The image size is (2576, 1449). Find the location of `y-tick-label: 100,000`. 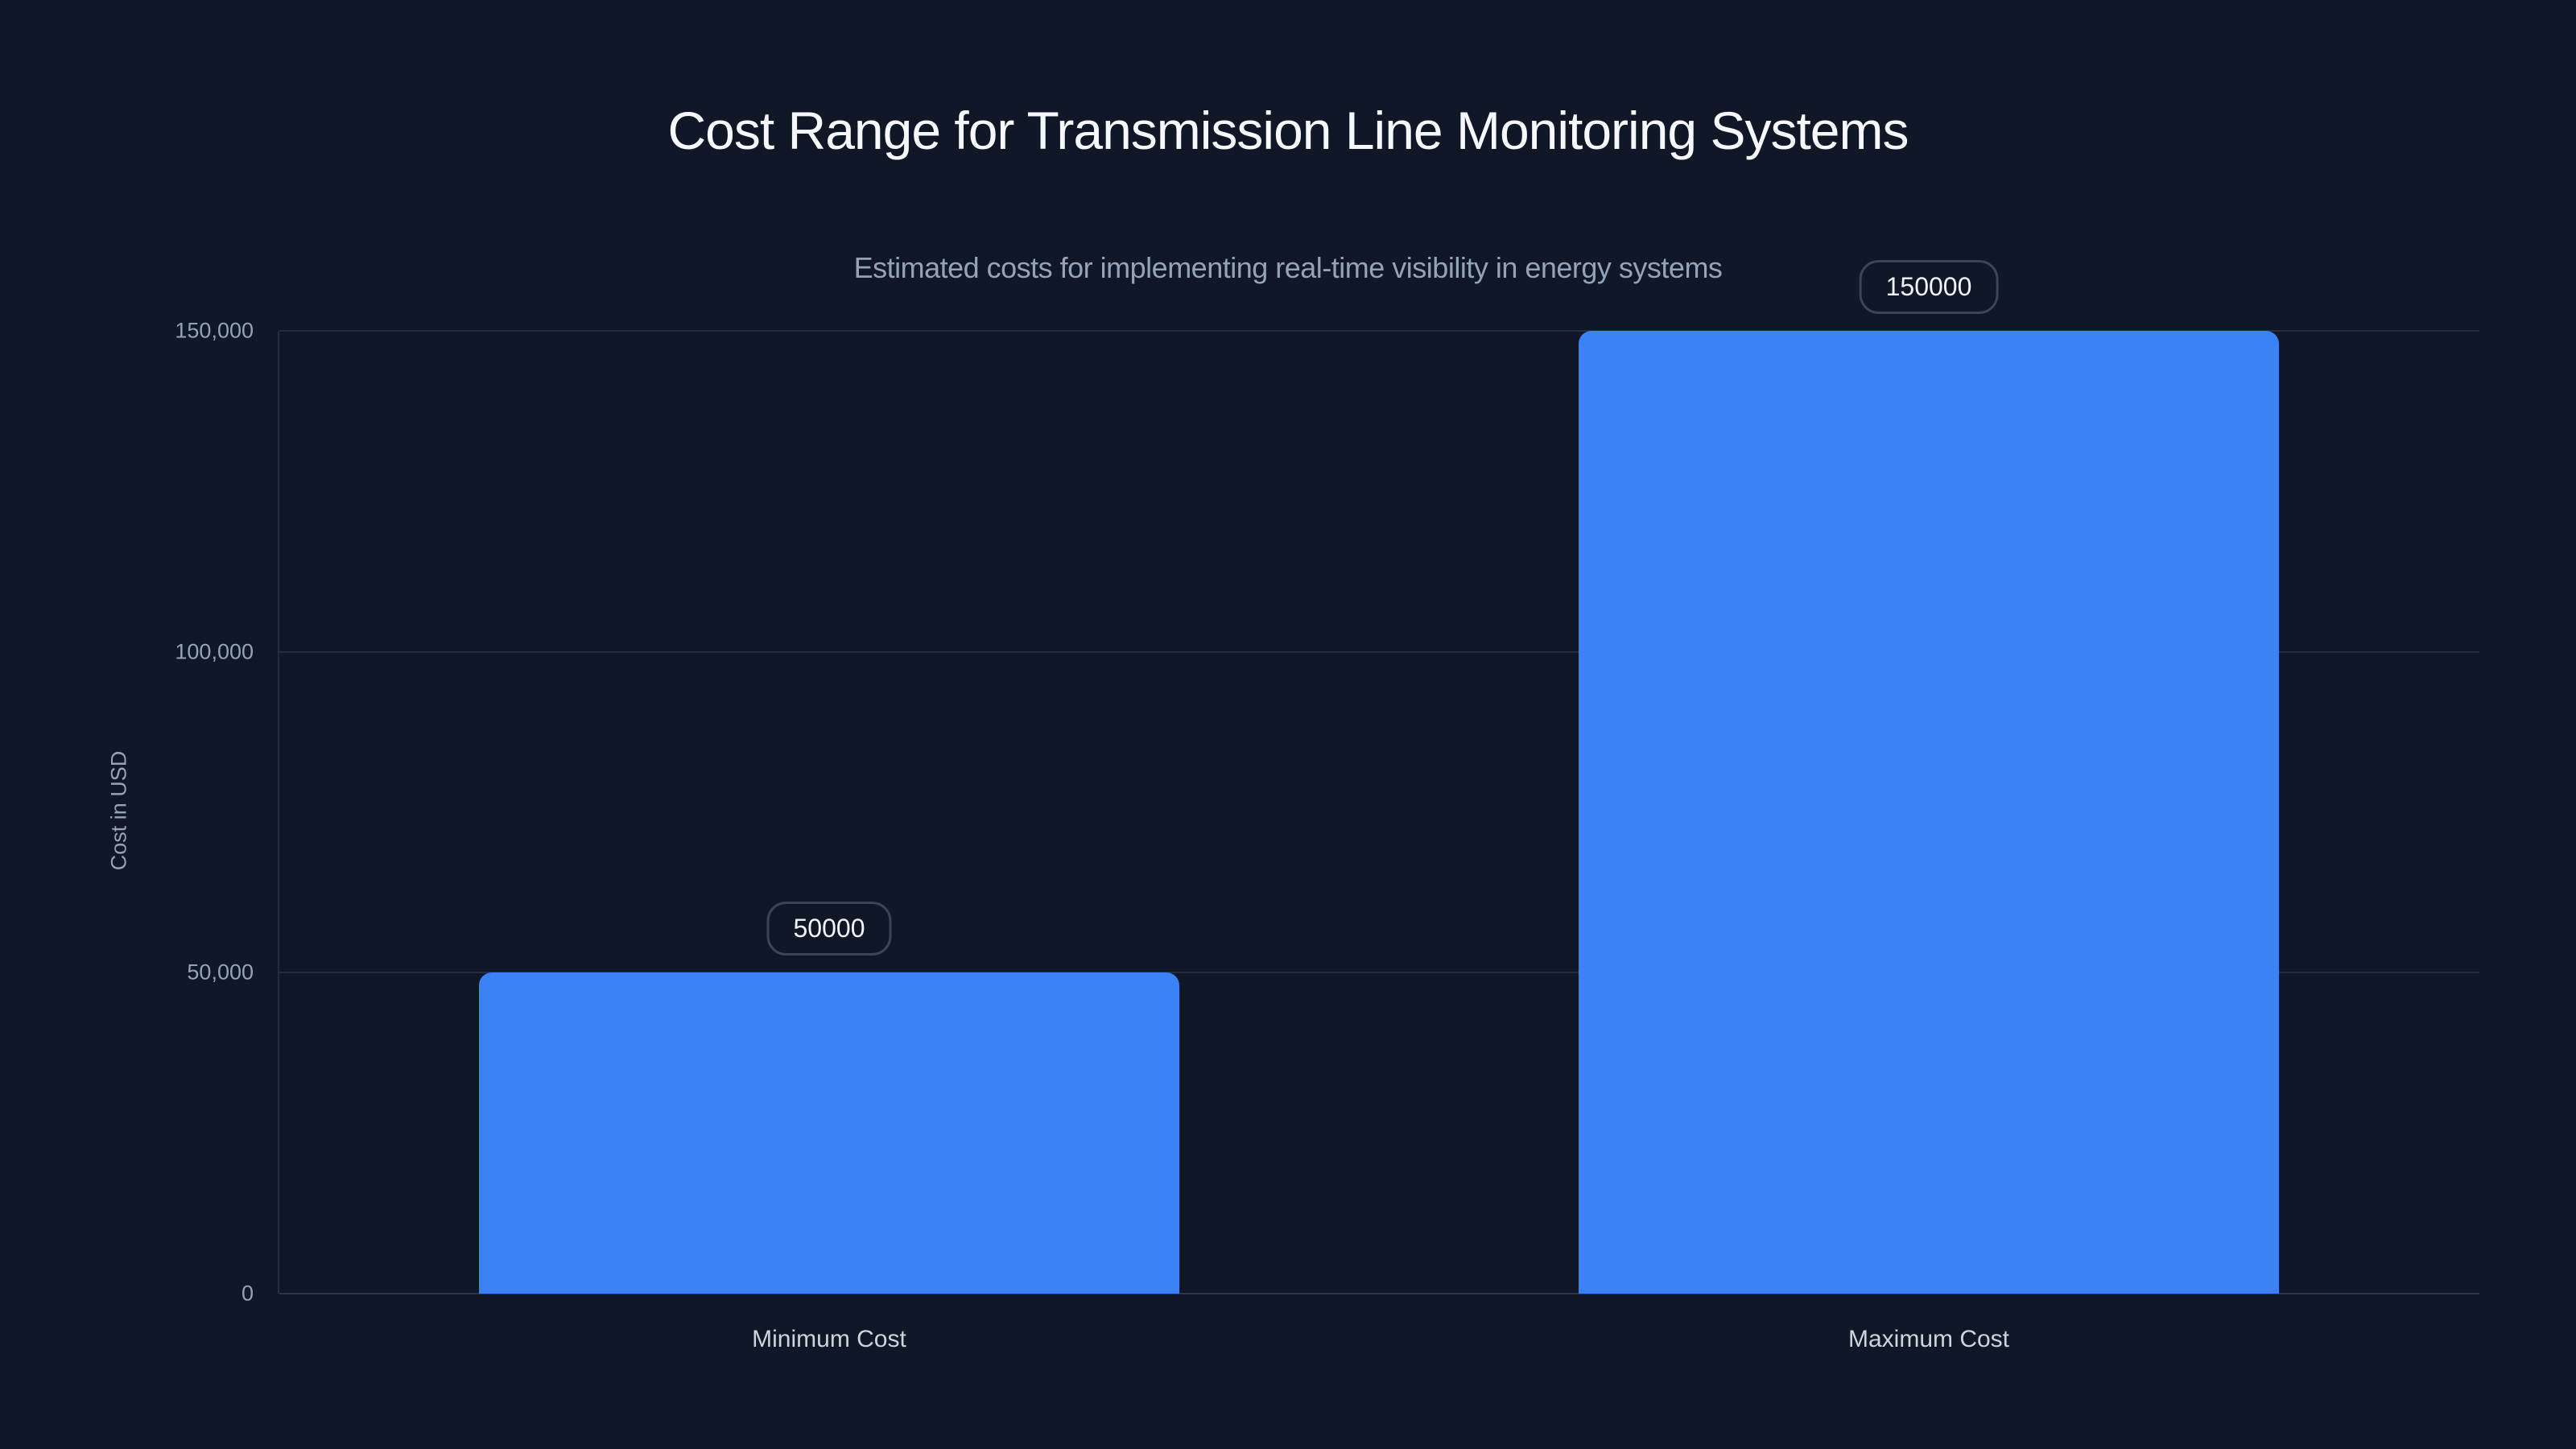

y-tick-label: 100,000 is located at coordinates (214, 651).